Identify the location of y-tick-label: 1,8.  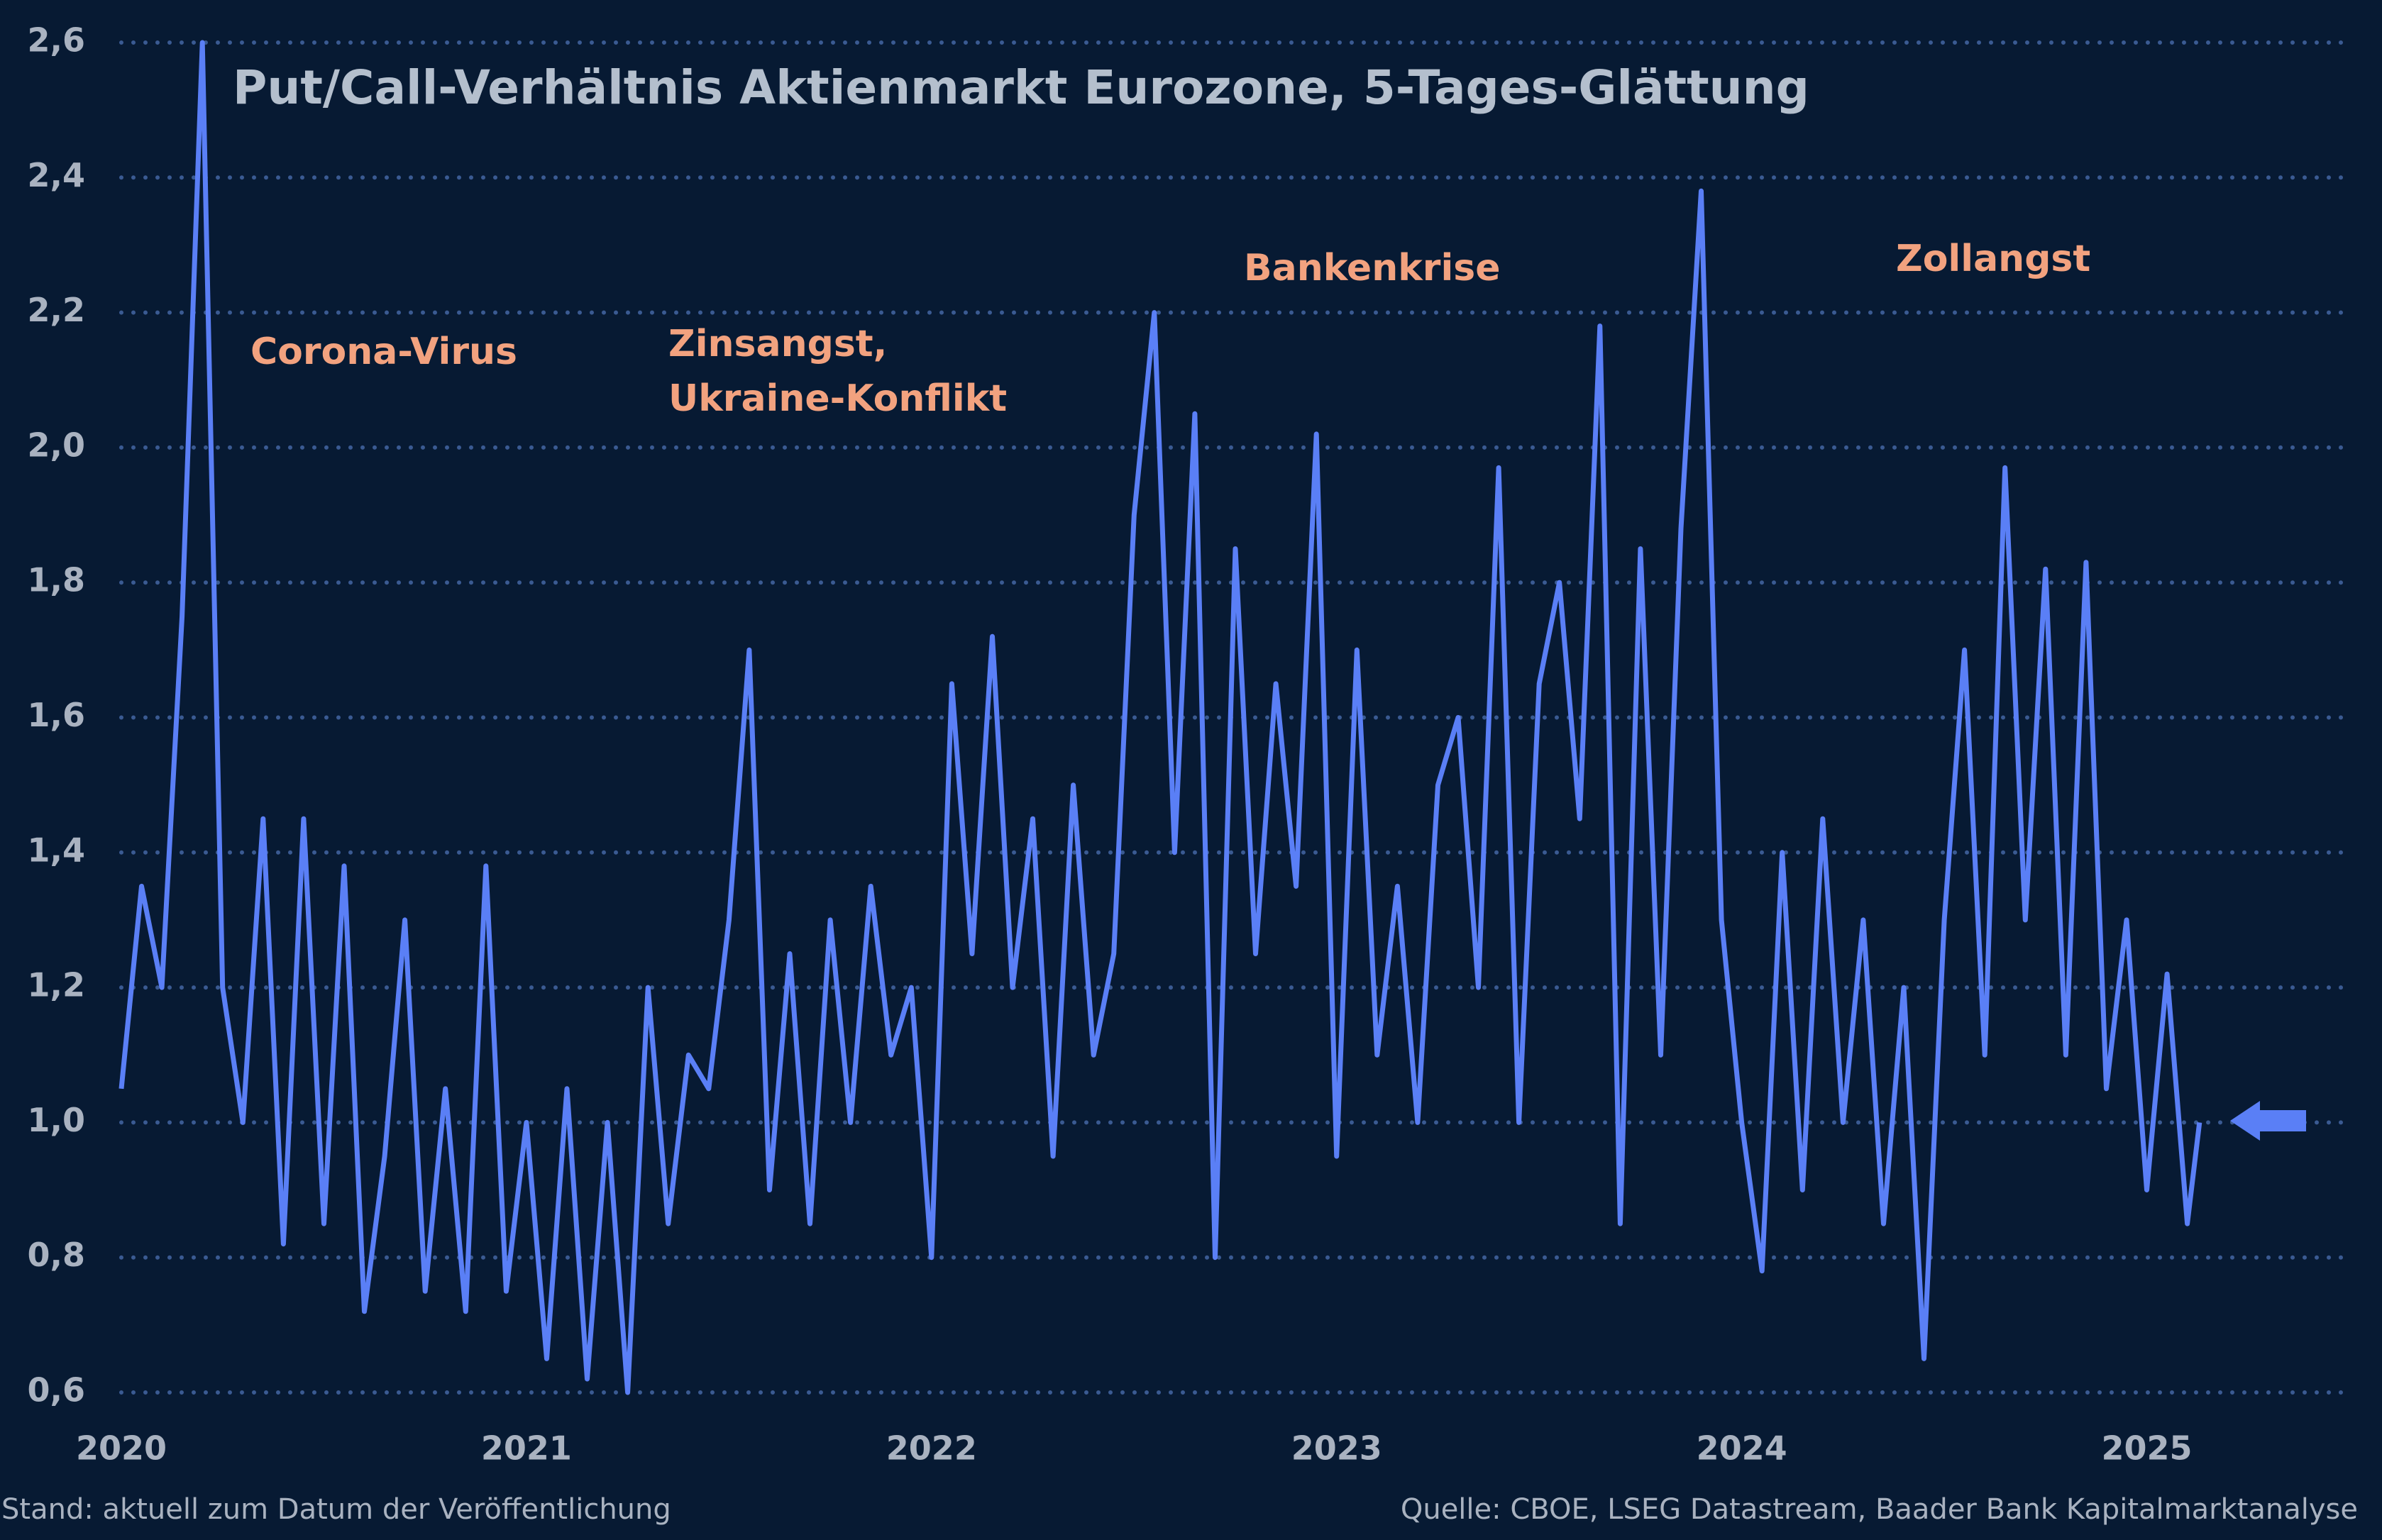
(57, 580).